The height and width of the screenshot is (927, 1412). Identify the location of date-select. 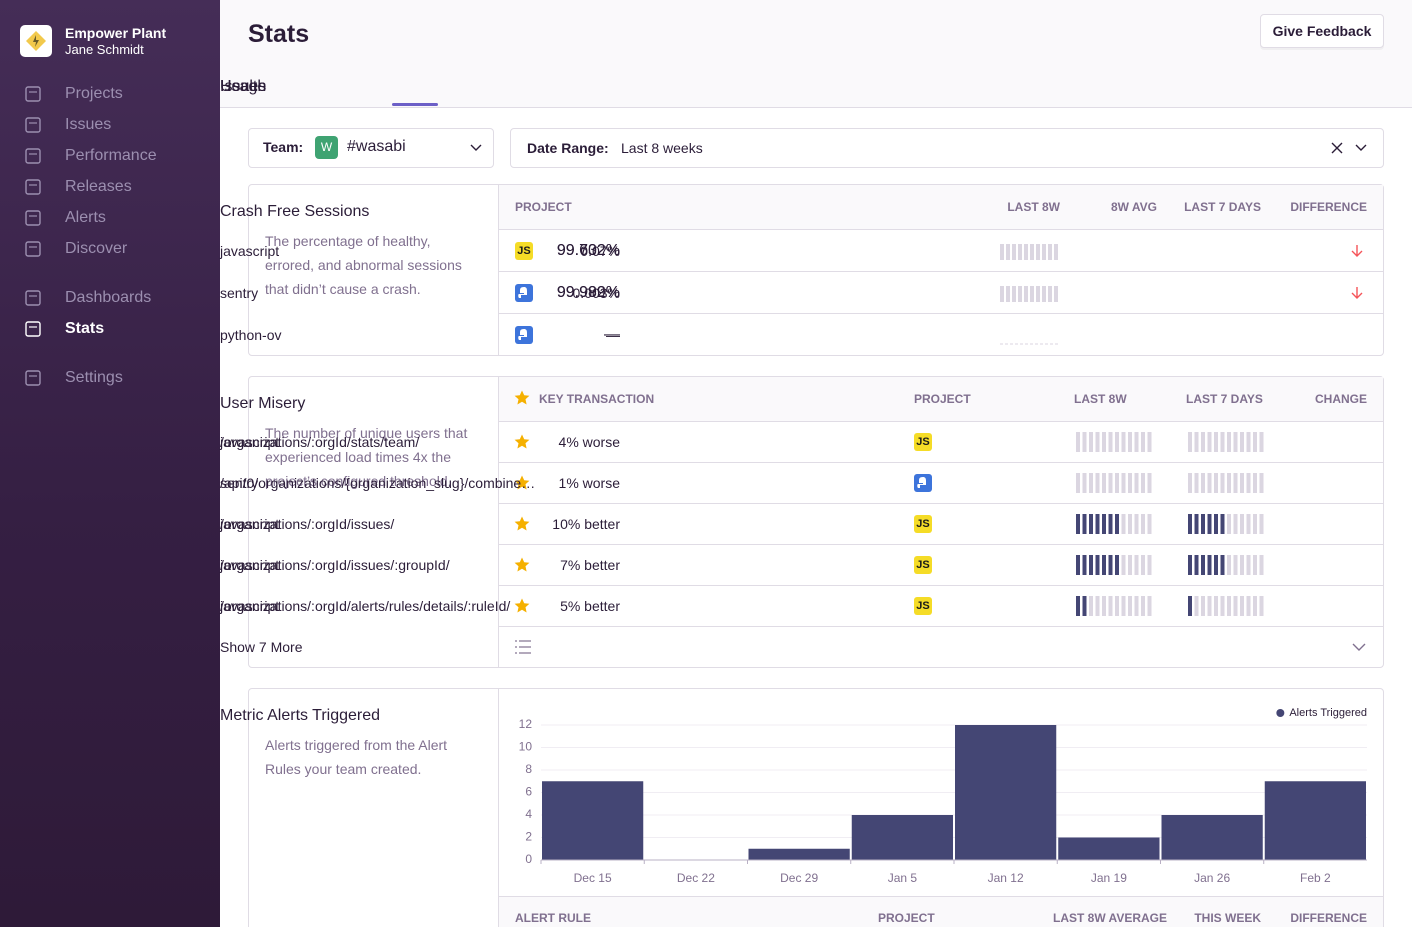
(947, 148).